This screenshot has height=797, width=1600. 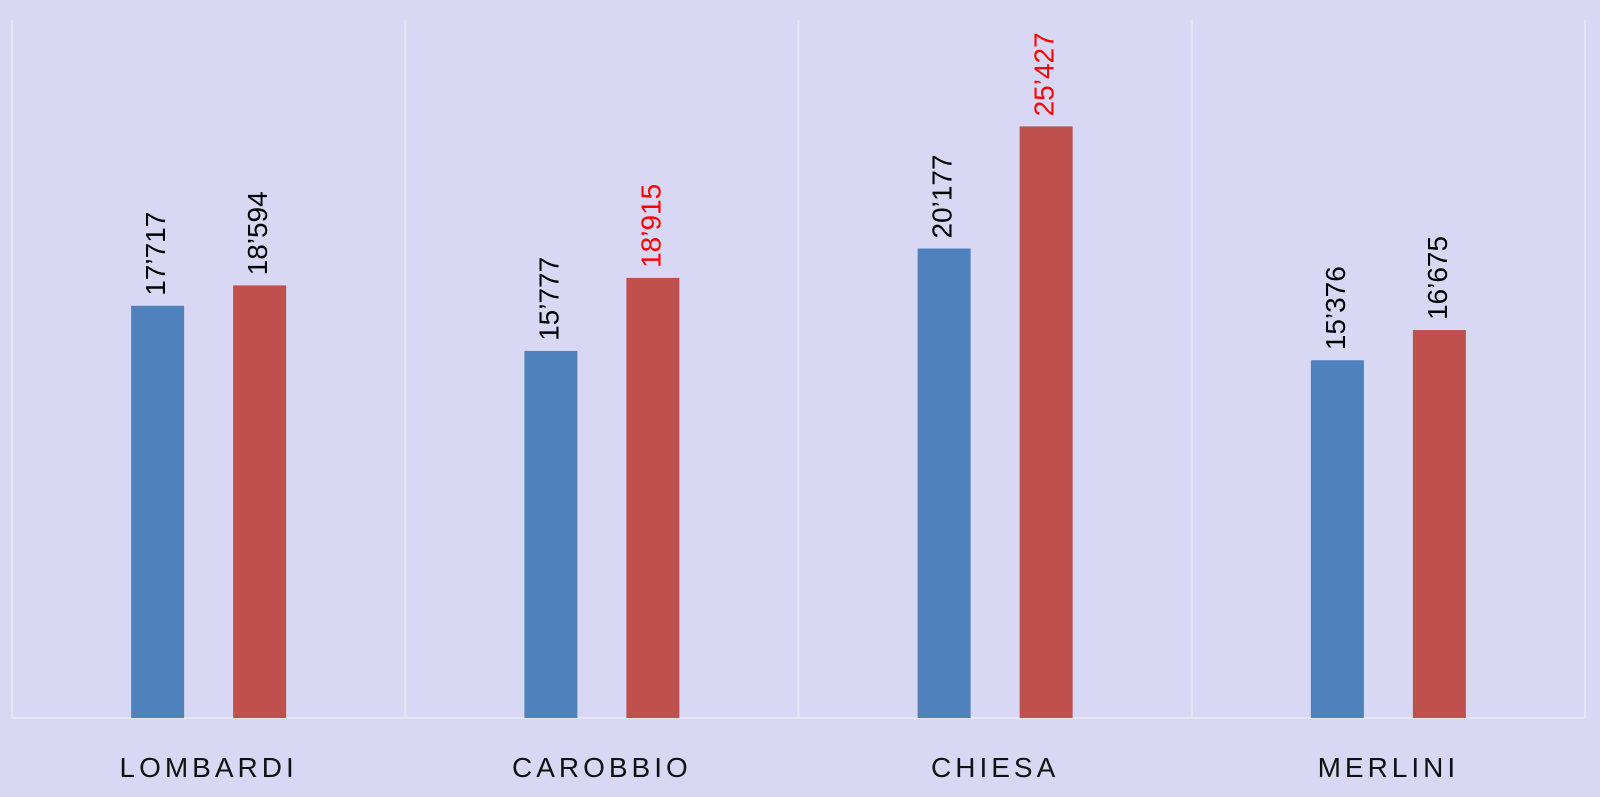 I want to click on value-label: 16’675, so click(x=1437, y=278).